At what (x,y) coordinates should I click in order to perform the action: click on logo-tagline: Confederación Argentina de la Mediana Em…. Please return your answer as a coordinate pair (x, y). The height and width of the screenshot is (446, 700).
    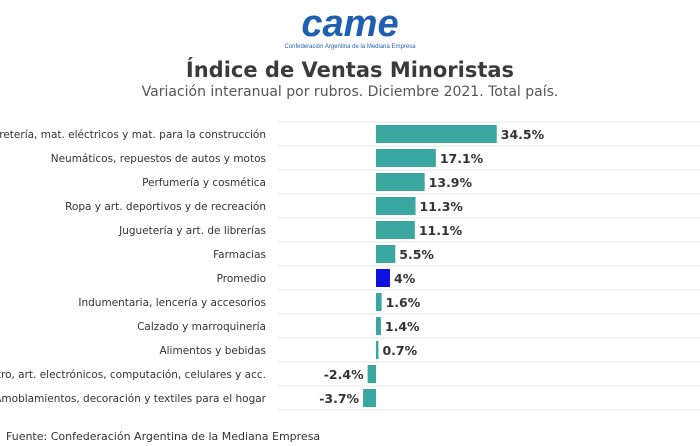
    Looking at the image, I should click on (350, 47).